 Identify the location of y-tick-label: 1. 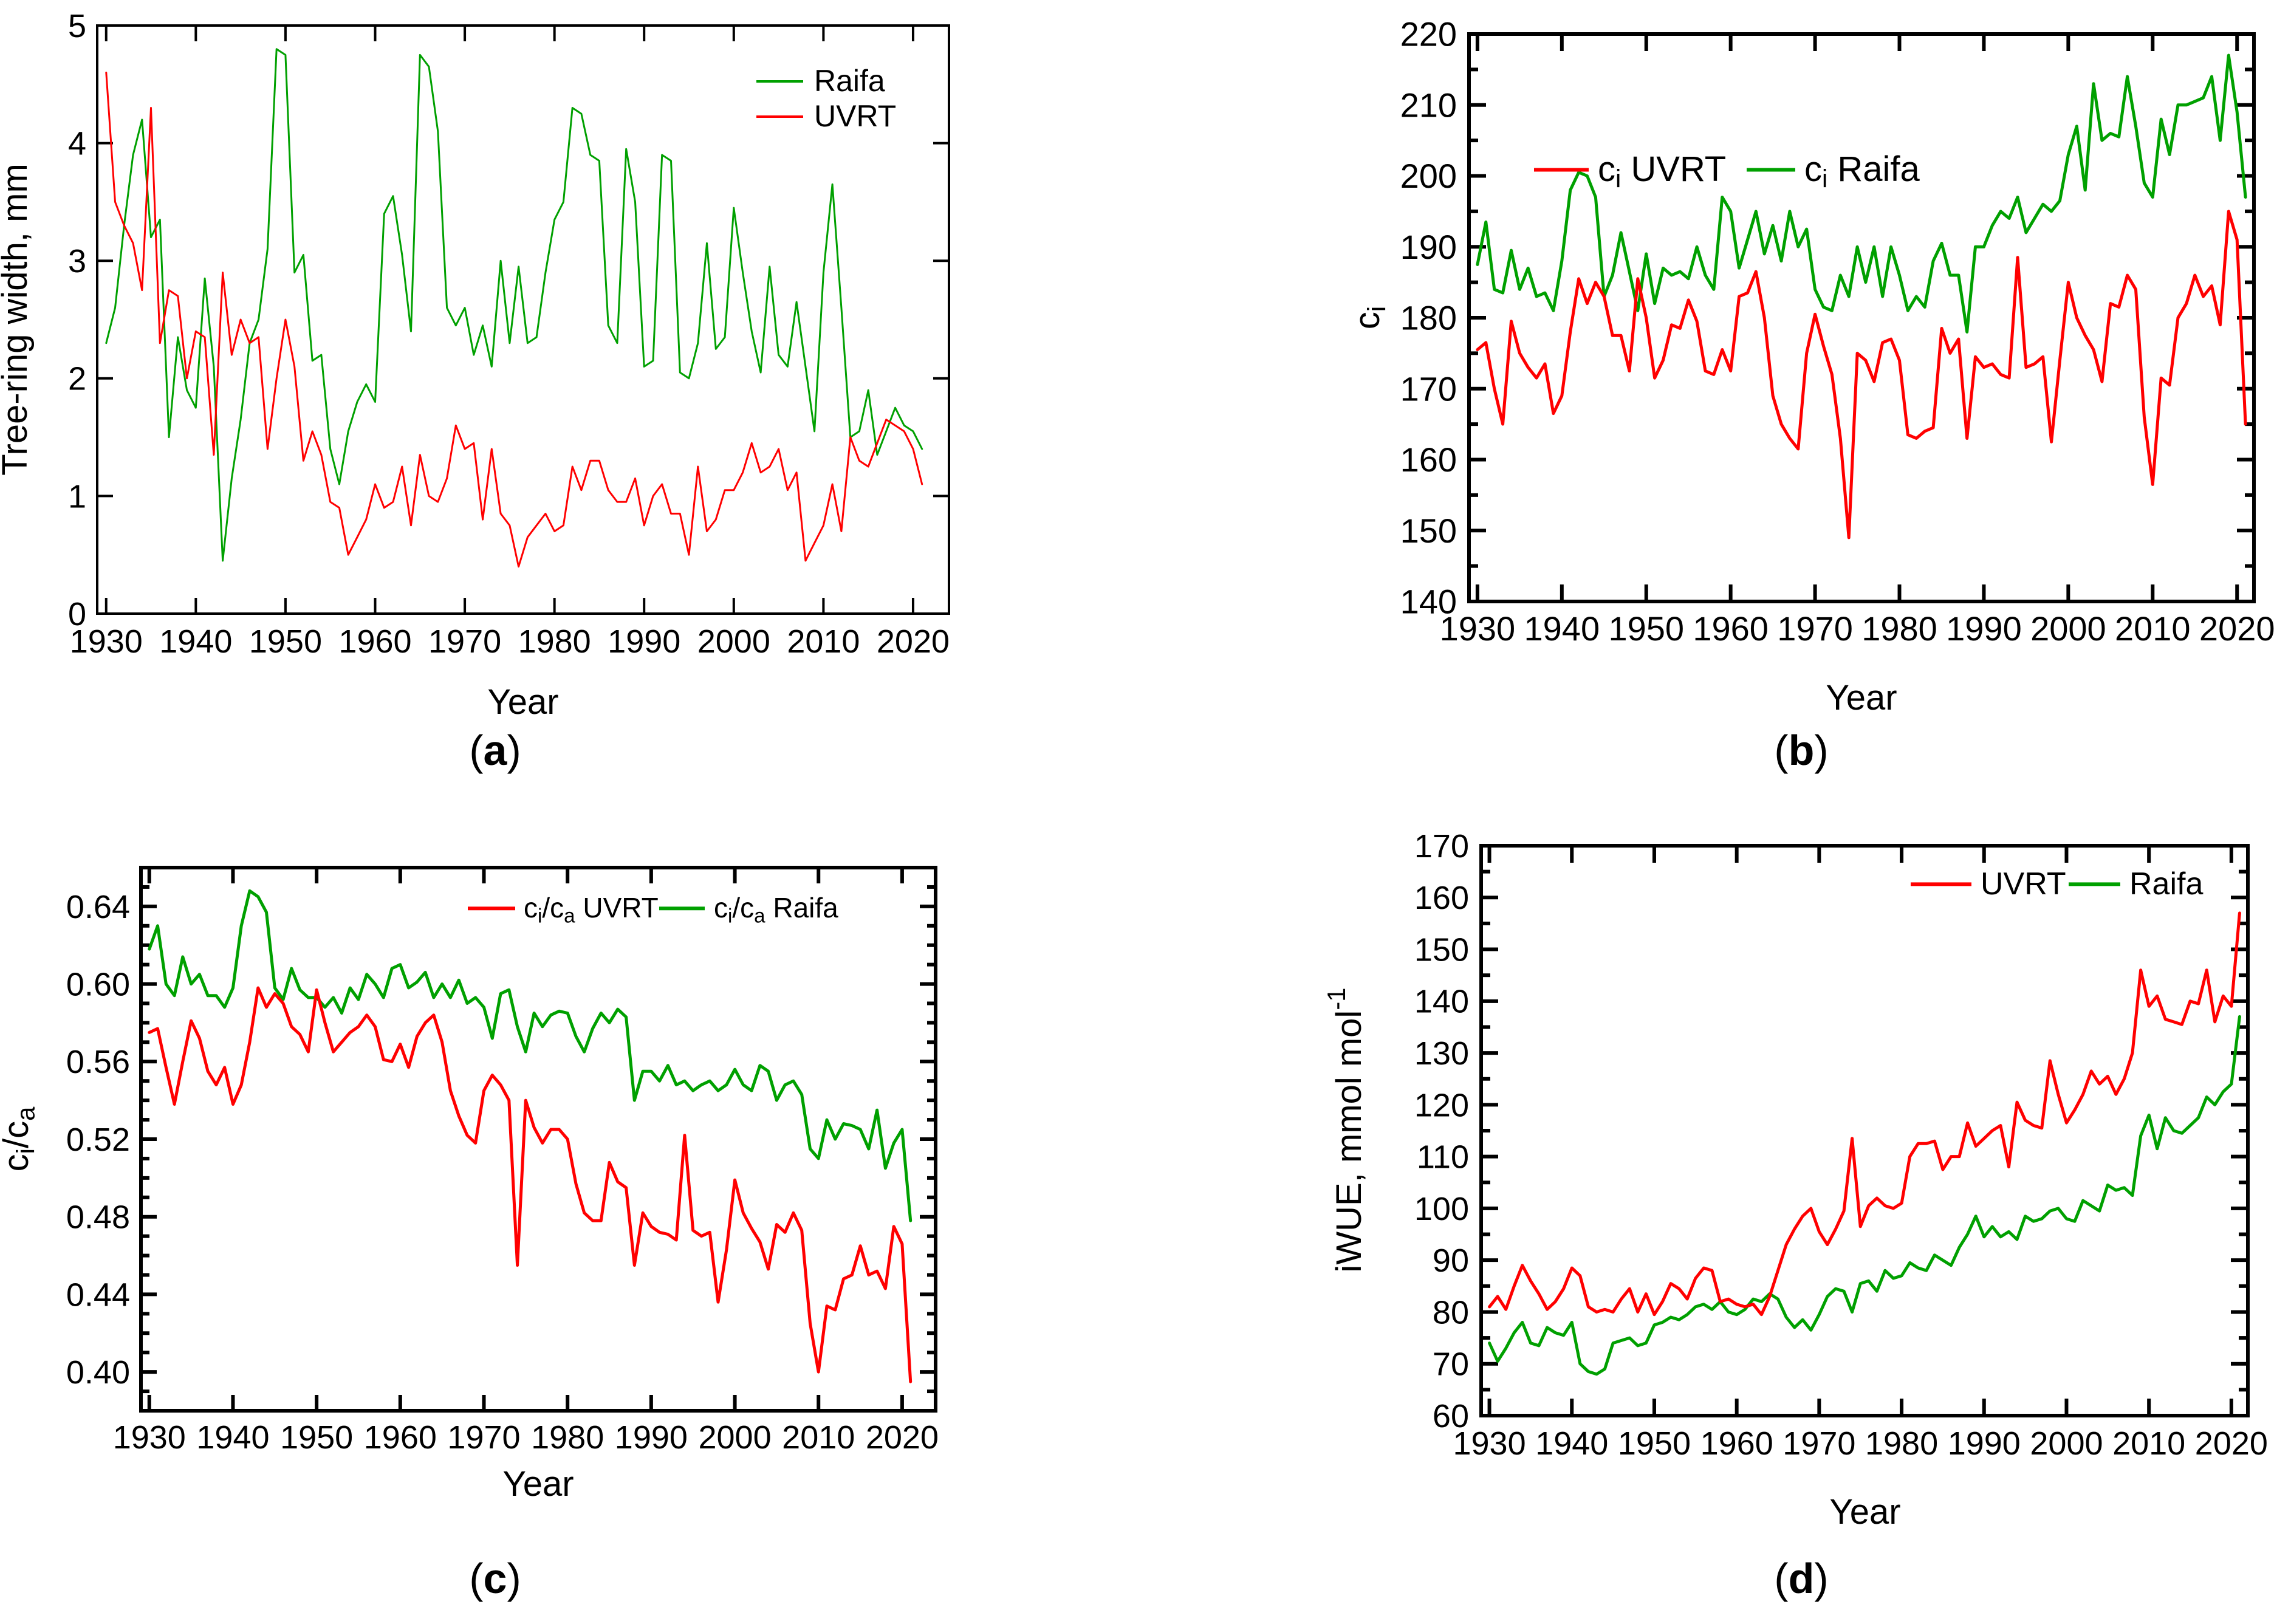
(77, 496).